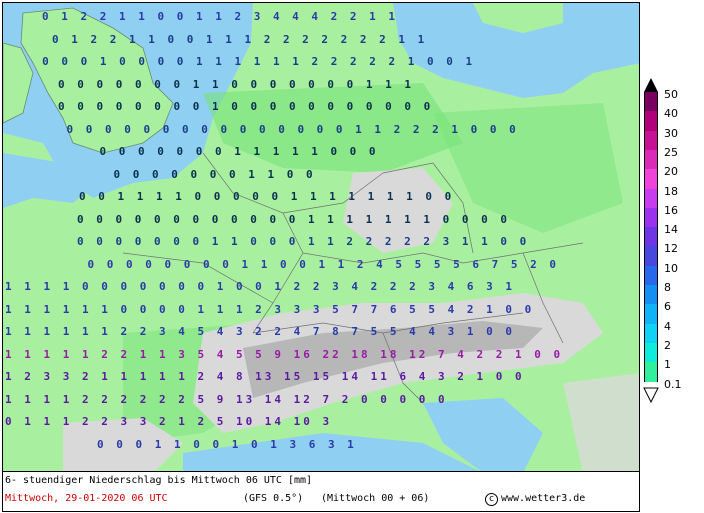 Image resolution: width=704 pixels, height=513 pixels. What do you see at coordinates (220, 16) in the screenshot?
I see `value-row-0: 0 1 2 2 1 1 0 0 1 1 2 3 4 4 4 2 2 1 1` at bounding box center [220, 16].